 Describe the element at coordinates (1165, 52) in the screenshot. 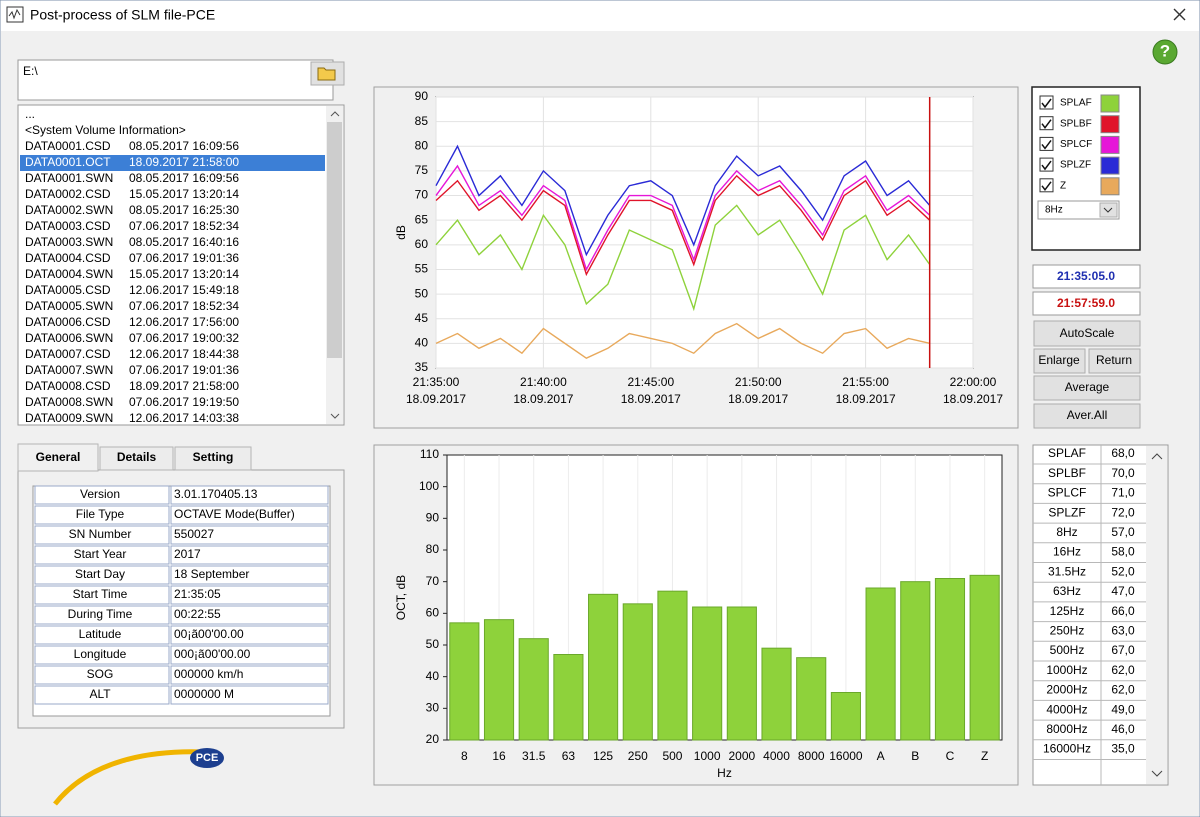

I see `help-button: ?` at that location.